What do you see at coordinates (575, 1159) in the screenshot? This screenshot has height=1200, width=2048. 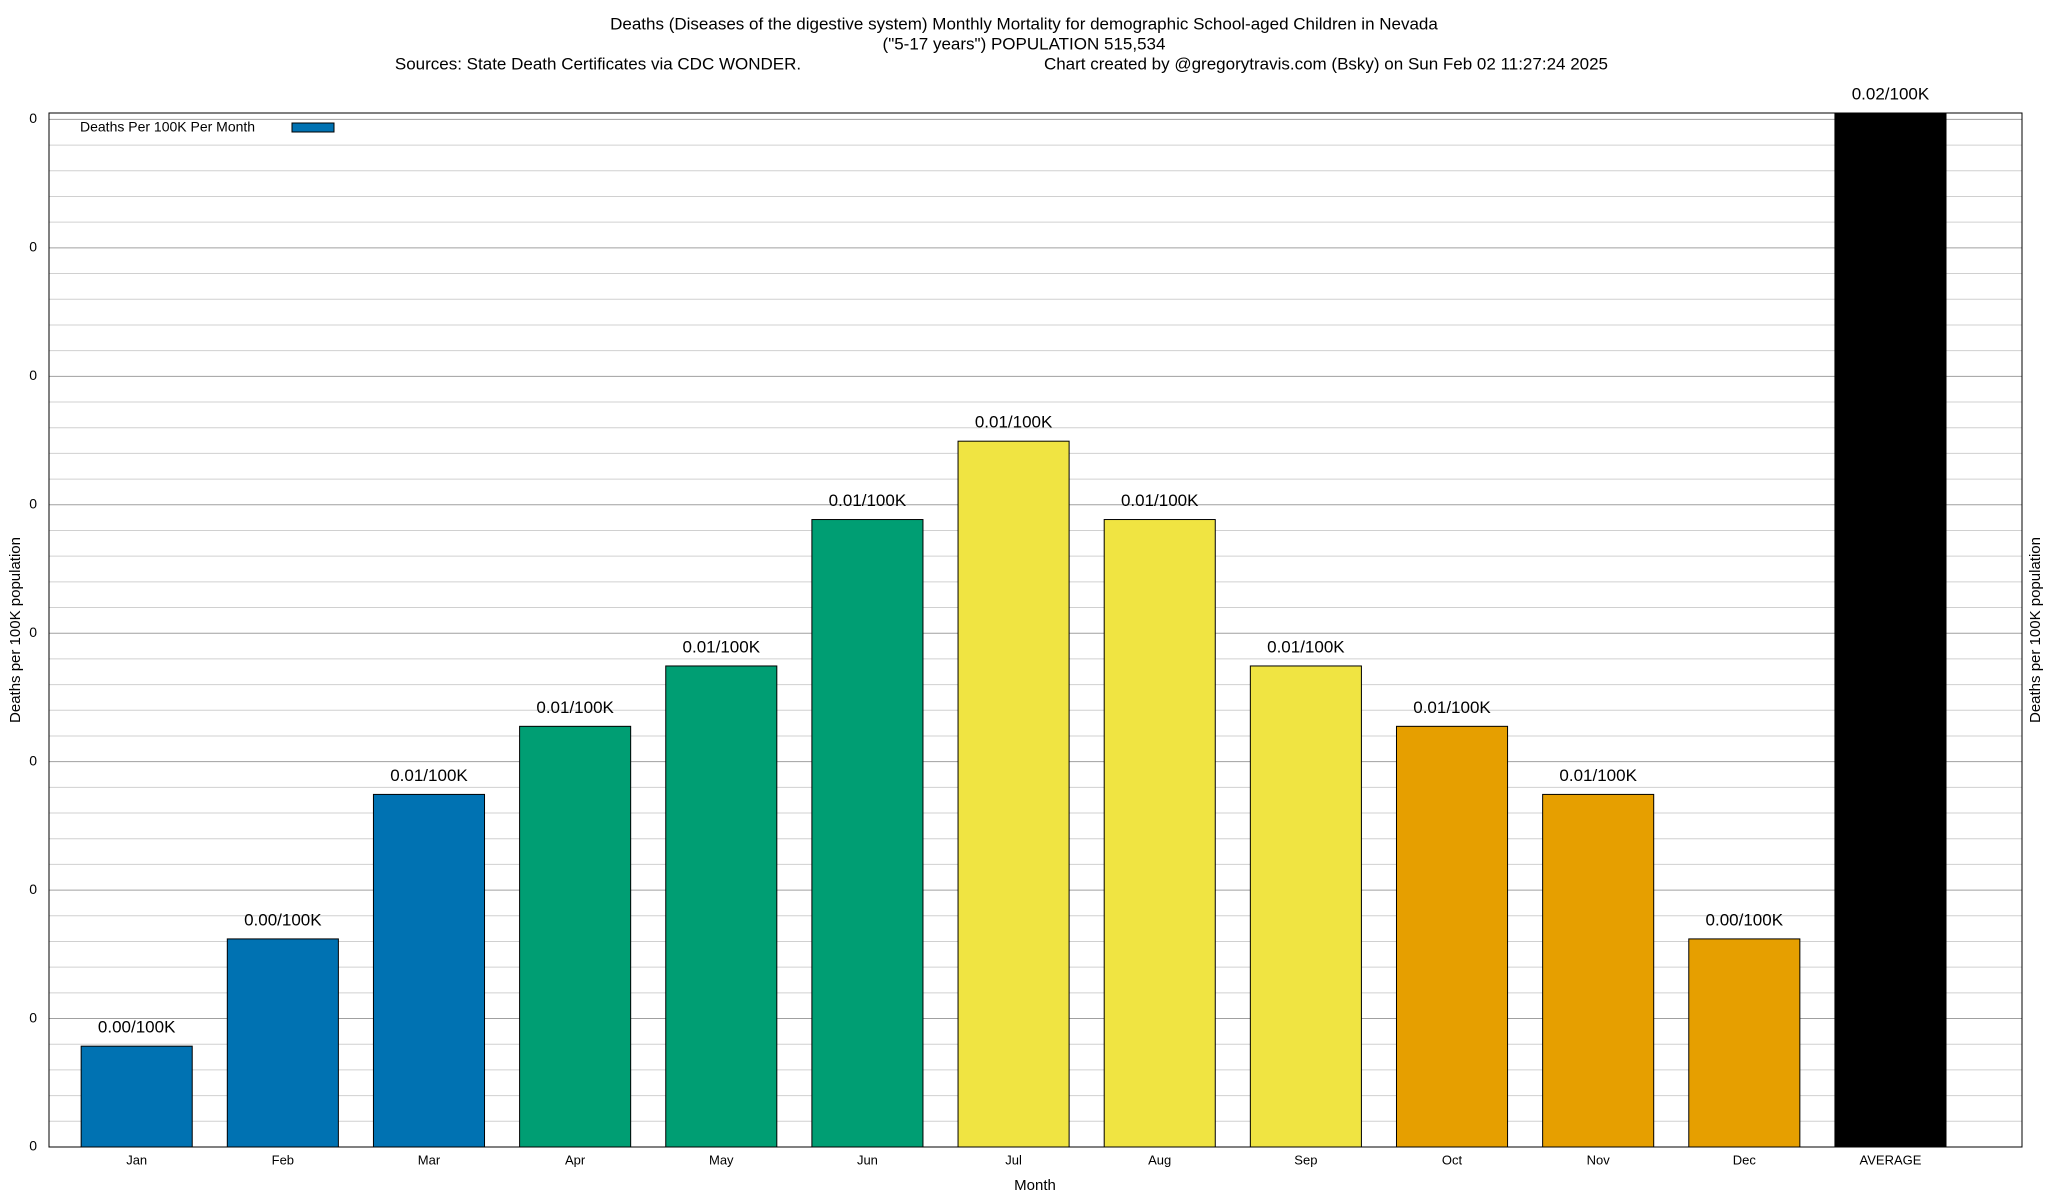 I see `x-tick-label: Apr` at bounding box center [575, 1159].